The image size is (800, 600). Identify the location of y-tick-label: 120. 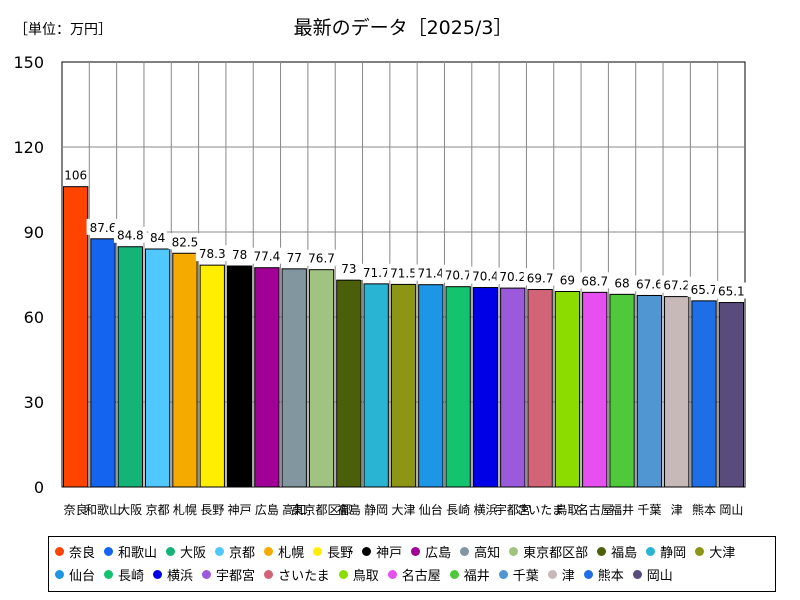
(28, 147).